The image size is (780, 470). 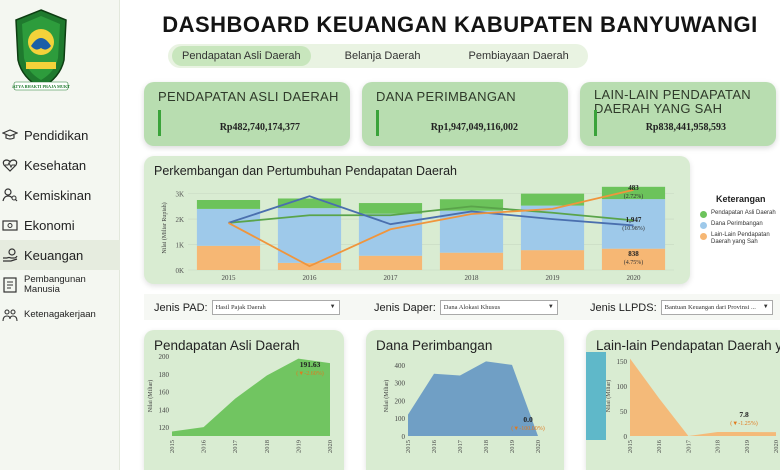 What do you see at coordinates (10, 165) in the screenshot?
I see `heart-pulse-icon` at bounding box center [10, 165].